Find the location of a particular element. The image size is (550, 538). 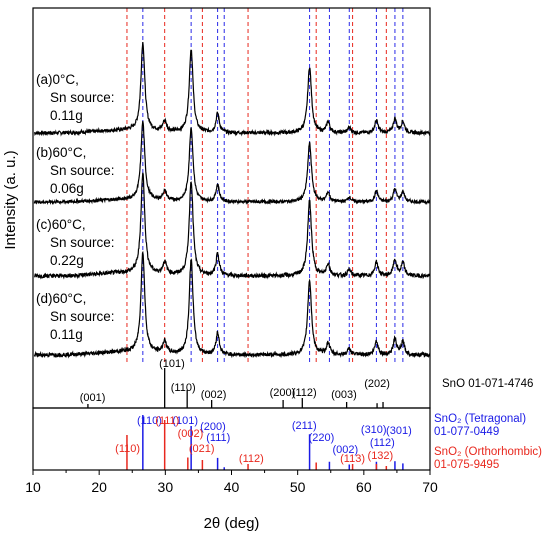

sno-hkl-label: (003) is located at coordinates (344, 395).